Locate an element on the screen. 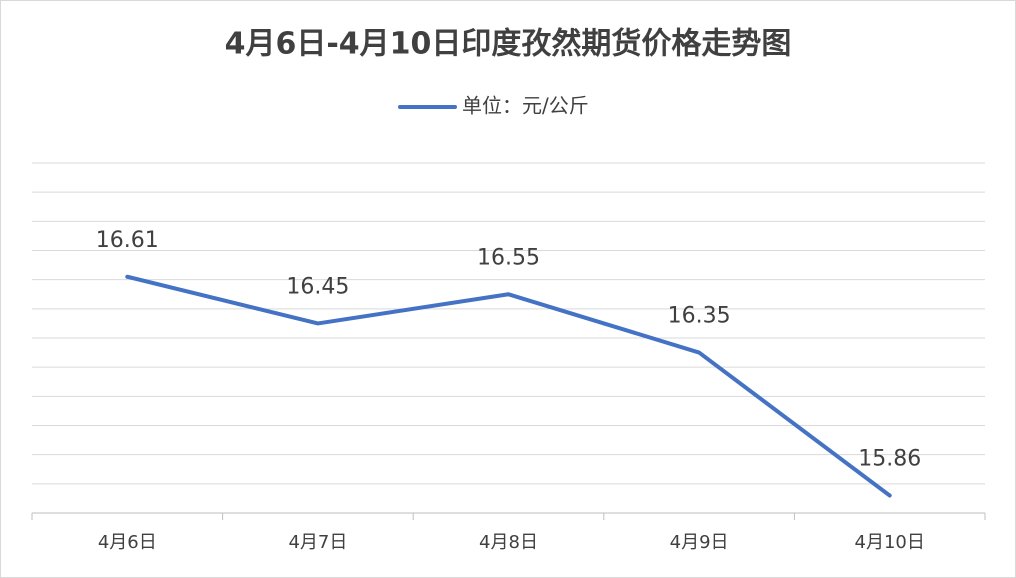 This screenshot has height=578, width=1016. legend-label: 单位：元/公斤 is located at coordinates (525, 106).